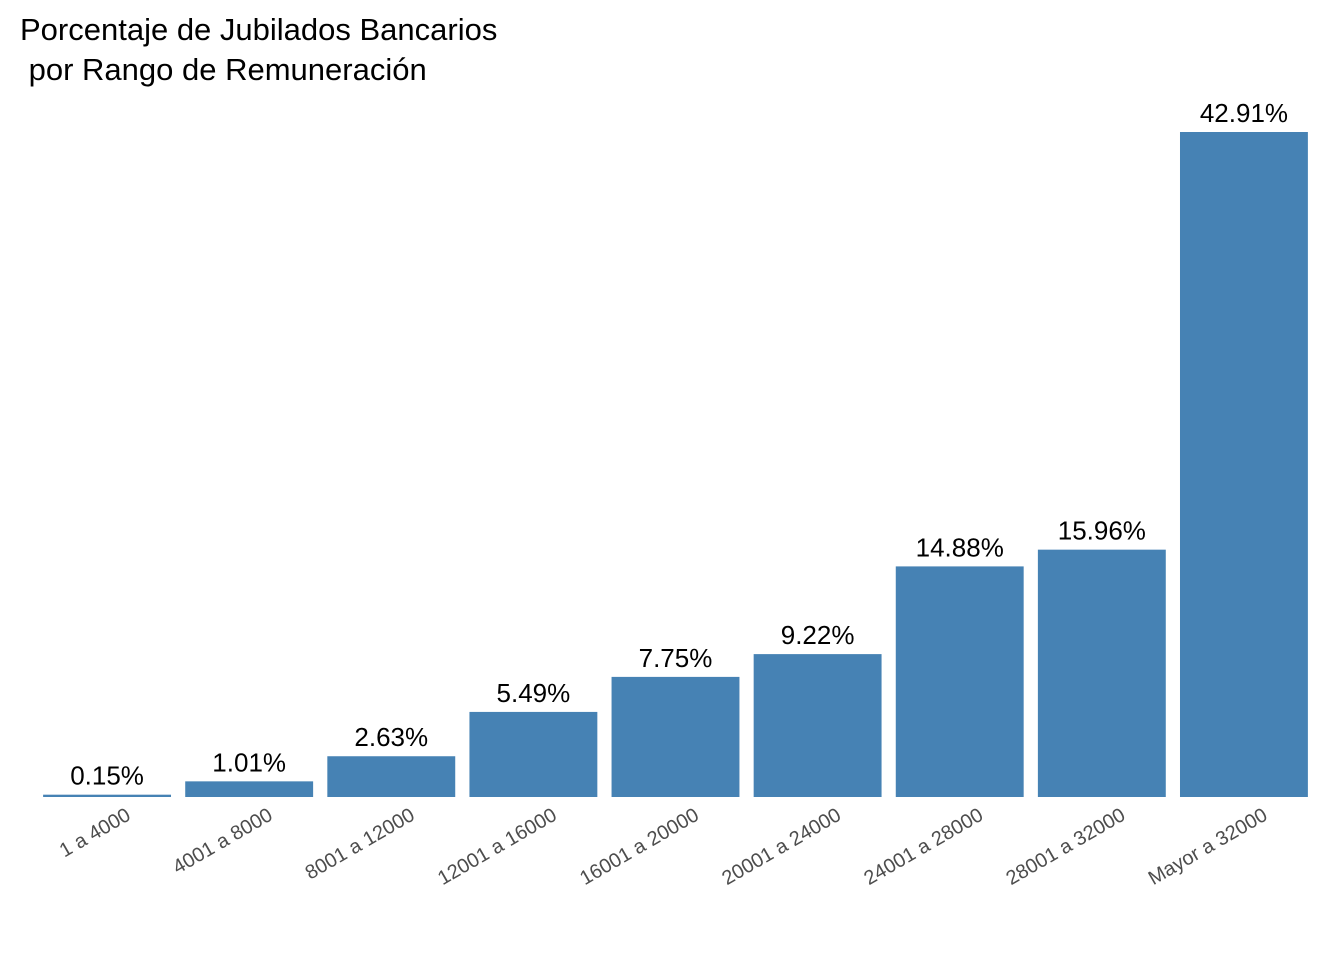 The height and width of the screenshot is (960, 1344). I want to click on bar-value-label: 1.01%, so click(249, 762).